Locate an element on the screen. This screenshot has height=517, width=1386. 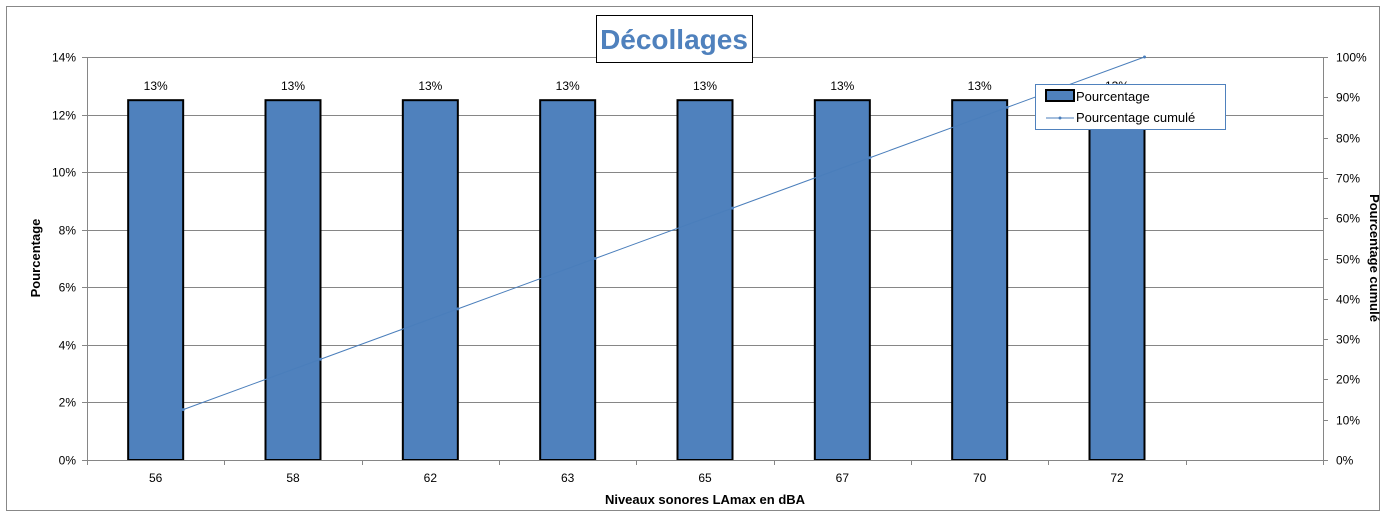
y-tick-label: 8% is located at coordinates (68, 231).